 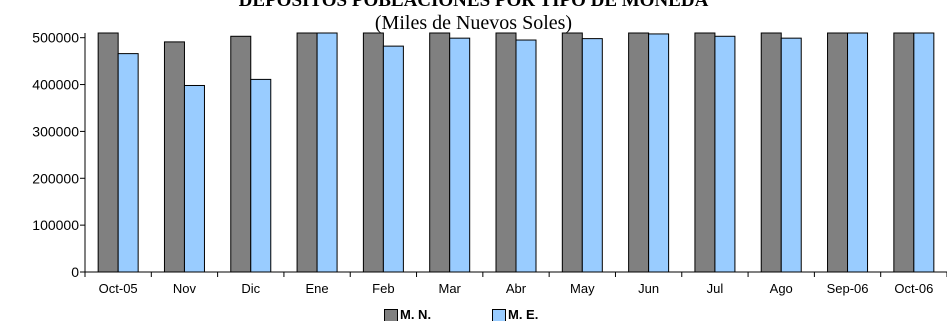 I want to click on x-tick-label: Feb, so click(x=383, y=288).